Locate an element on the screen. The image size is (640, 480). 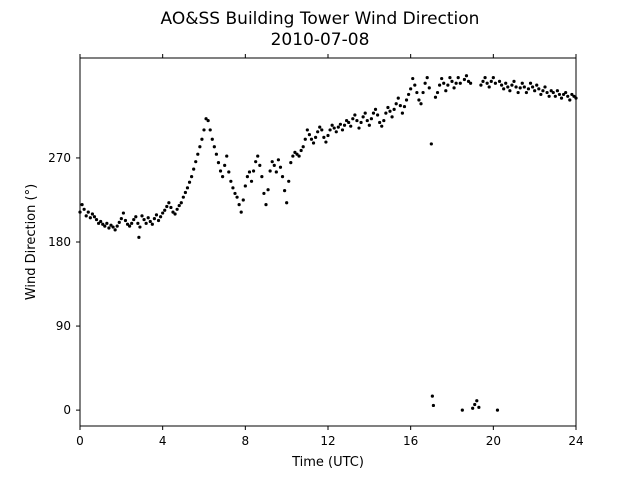
x-tick-label: 20 is located at coordinates (493, 441).